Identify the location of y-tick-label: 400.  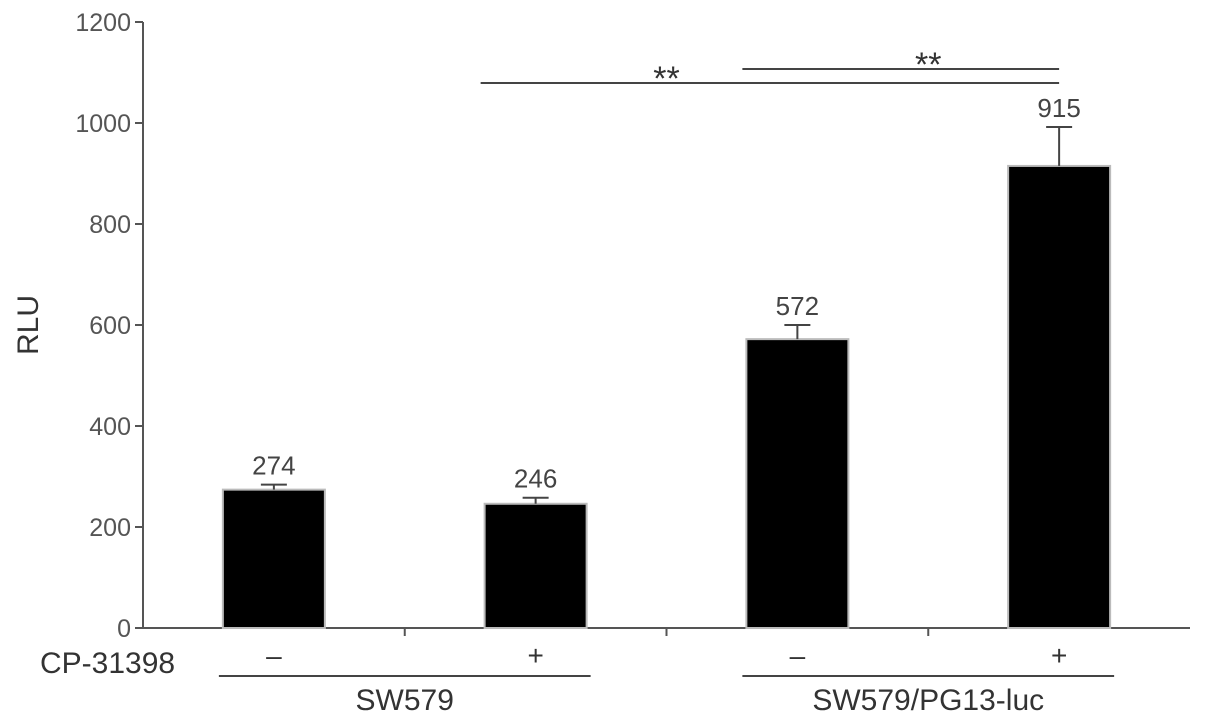
(110, 427).